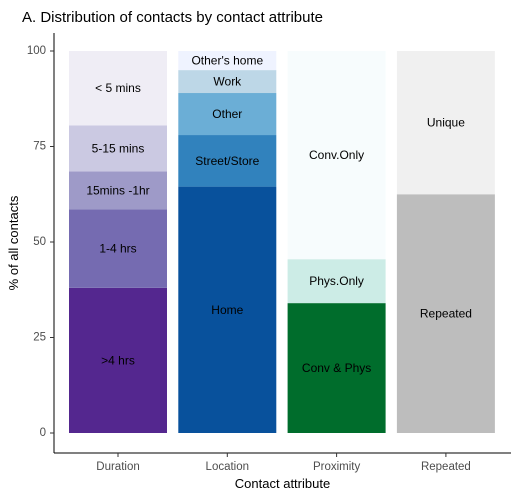  What do you see at coordinates (39, 338) in the screenshot?
I see `y-tick-label-25: 25` at bounding box center [39, 338].